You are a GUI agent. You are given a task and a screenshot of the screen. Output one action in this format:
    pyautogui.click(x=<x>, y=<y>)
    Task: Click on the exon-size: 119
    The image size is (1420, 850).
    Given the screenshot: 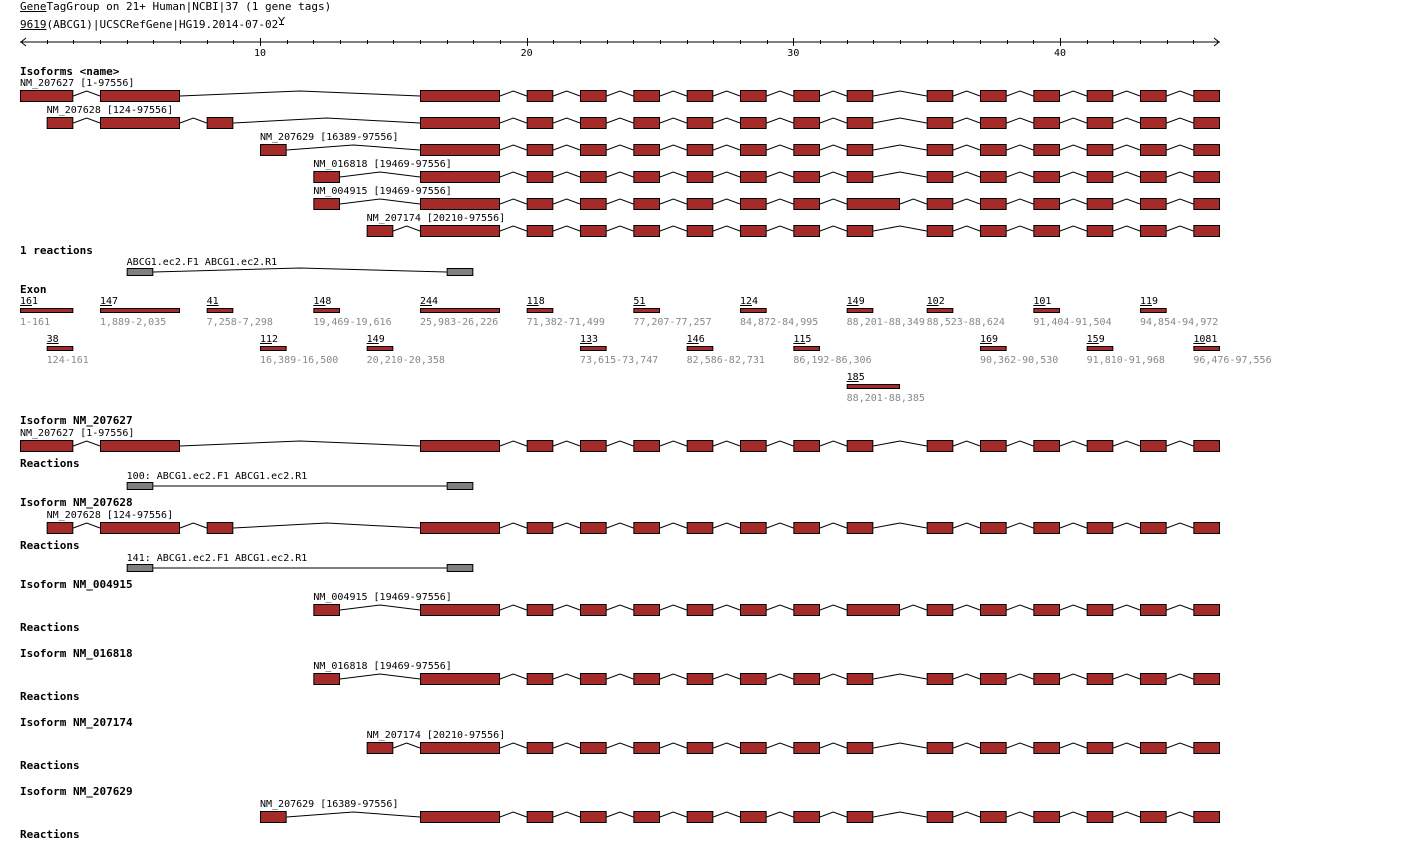 What is the action you would take?
    pyautogui.click(x=1149, y=301)
    